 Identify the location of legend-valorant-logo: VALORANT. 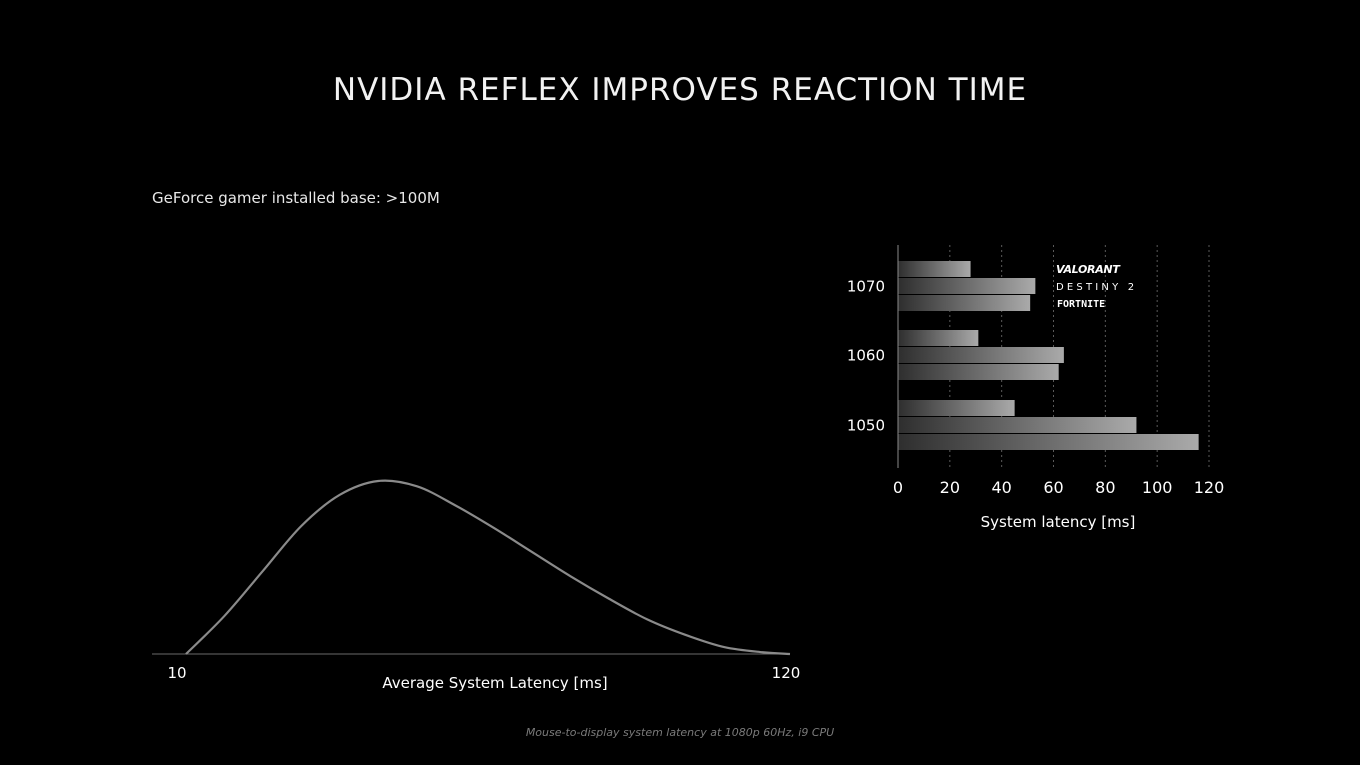
(1088, 269).